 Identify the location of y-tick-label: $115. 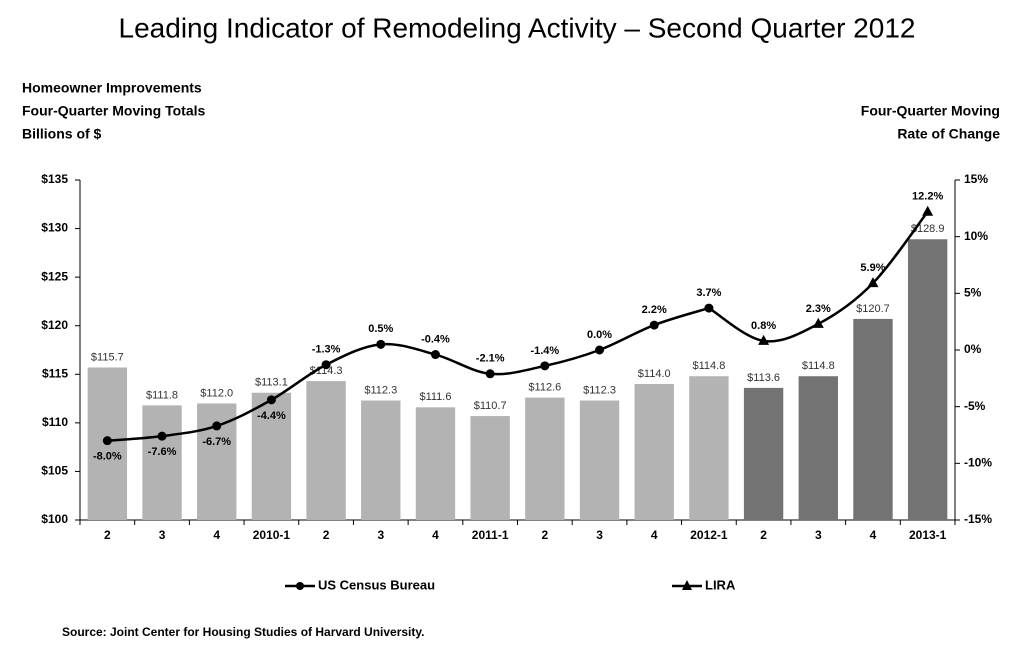
(55, 373).